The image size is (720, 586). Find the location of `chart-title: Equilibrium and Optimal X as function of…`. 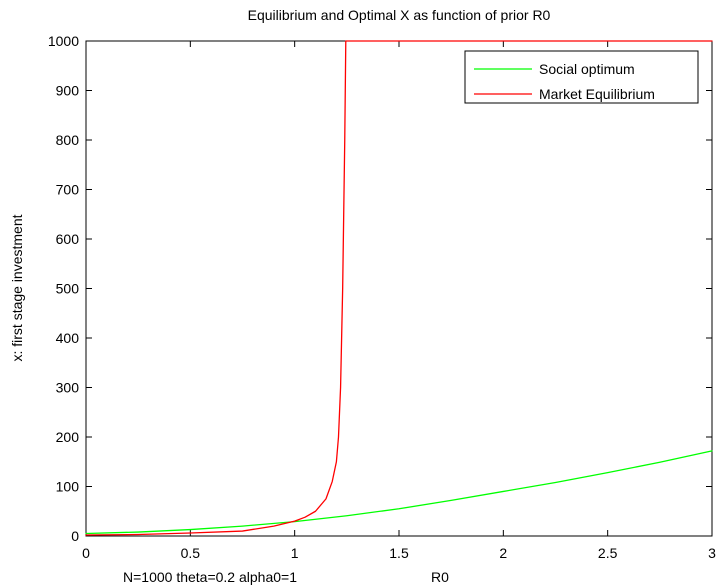

chart-title: Equilibrium and Optimal X as function of… is located at coordinates (399, 15).